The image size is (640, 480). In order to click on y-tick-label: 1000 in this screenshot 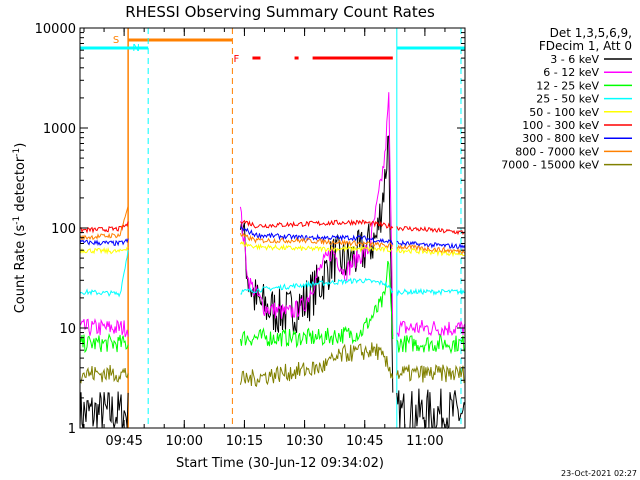, I will do `click(59, 129)`.